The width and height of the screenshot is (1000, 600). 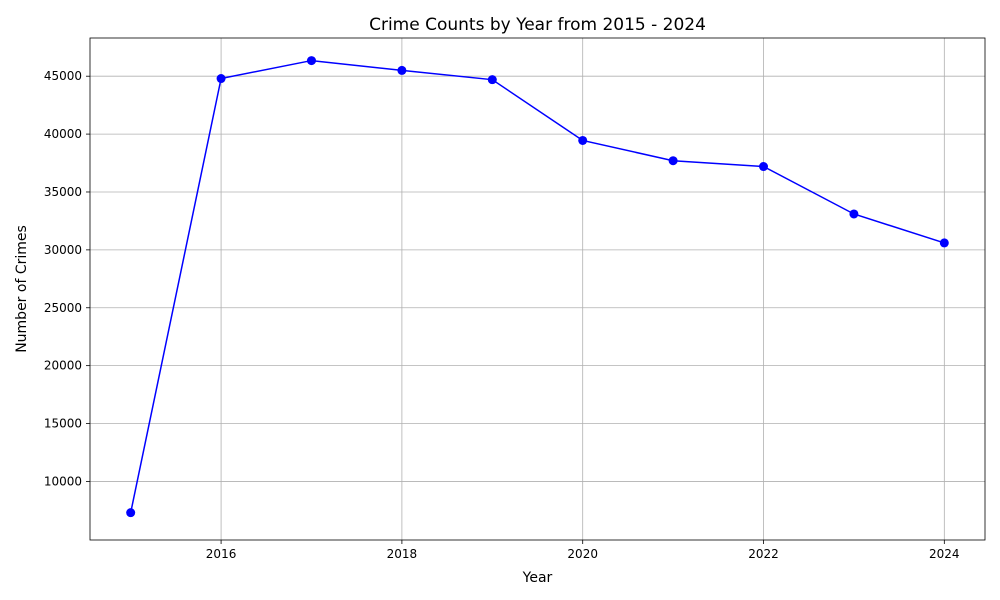 I want to click on data-point-2020, so click(x=583, y=140).